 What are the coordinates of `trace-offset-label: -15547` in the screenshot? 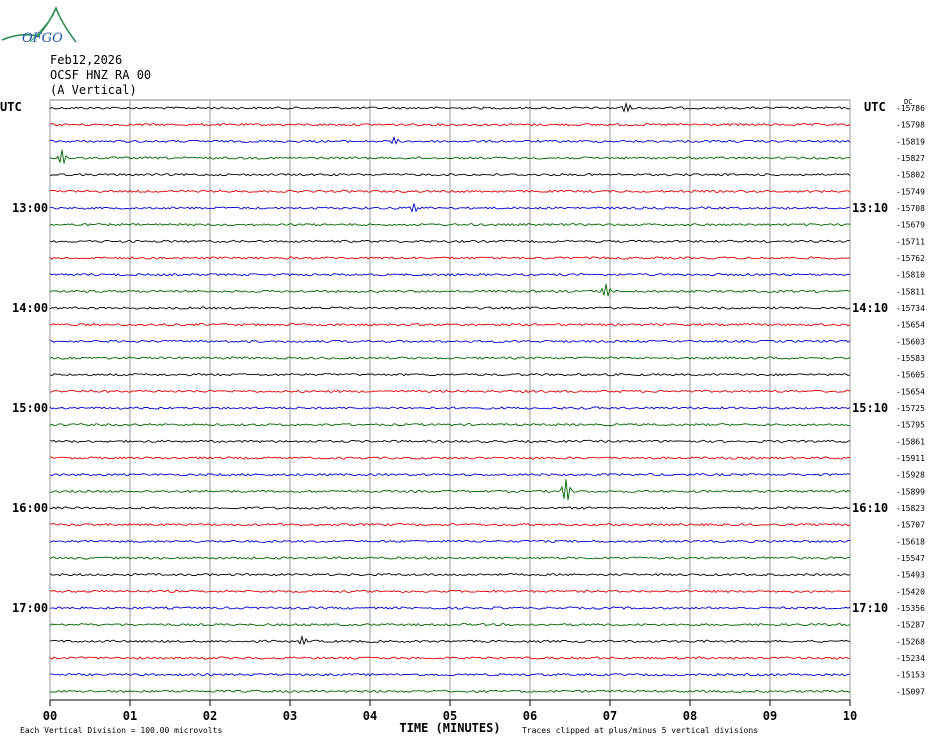 It's located at (910, 558).